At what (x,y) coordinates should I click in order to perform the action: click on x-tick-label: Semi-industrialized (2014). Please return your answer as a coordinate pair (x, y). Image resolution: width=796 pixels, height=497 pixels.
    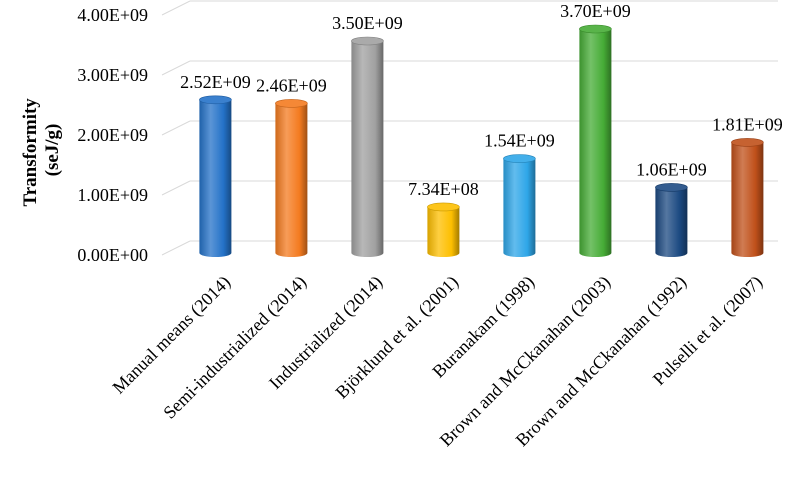
    Looking at the image, I should click on (235, 348).